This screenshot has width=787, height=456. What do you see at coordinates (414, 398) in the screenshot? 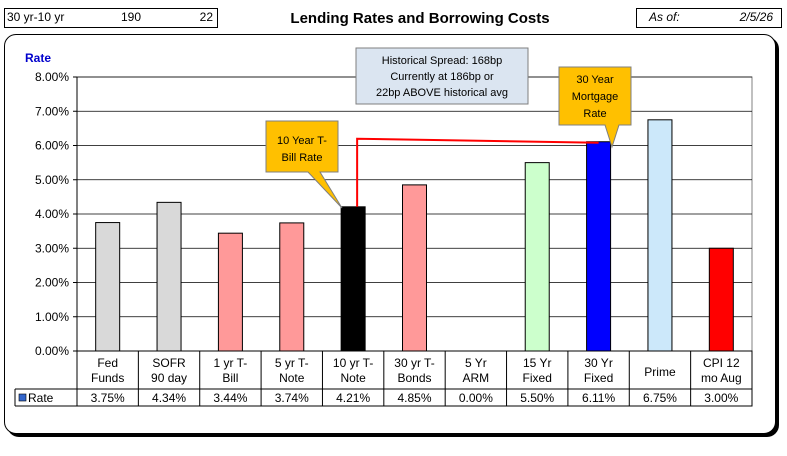
I see `data-label: 4.85%` at bounding box center [414, 398].